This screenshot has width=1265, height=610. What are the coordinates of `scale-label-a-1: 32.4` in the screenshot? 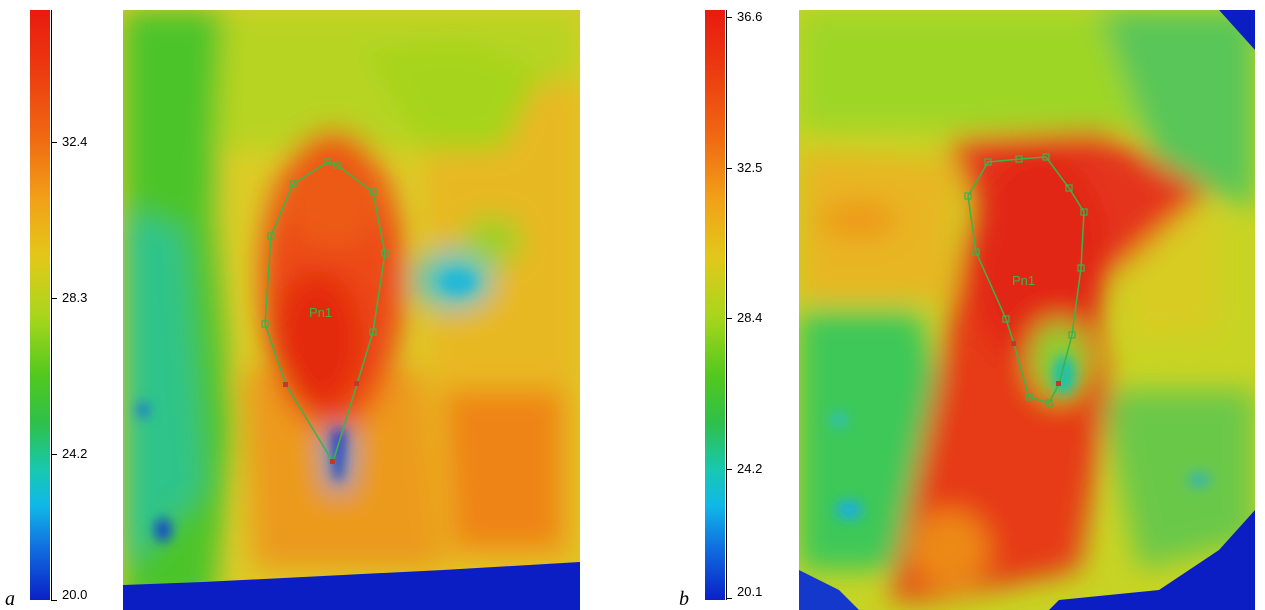 It's located at (75, 141).